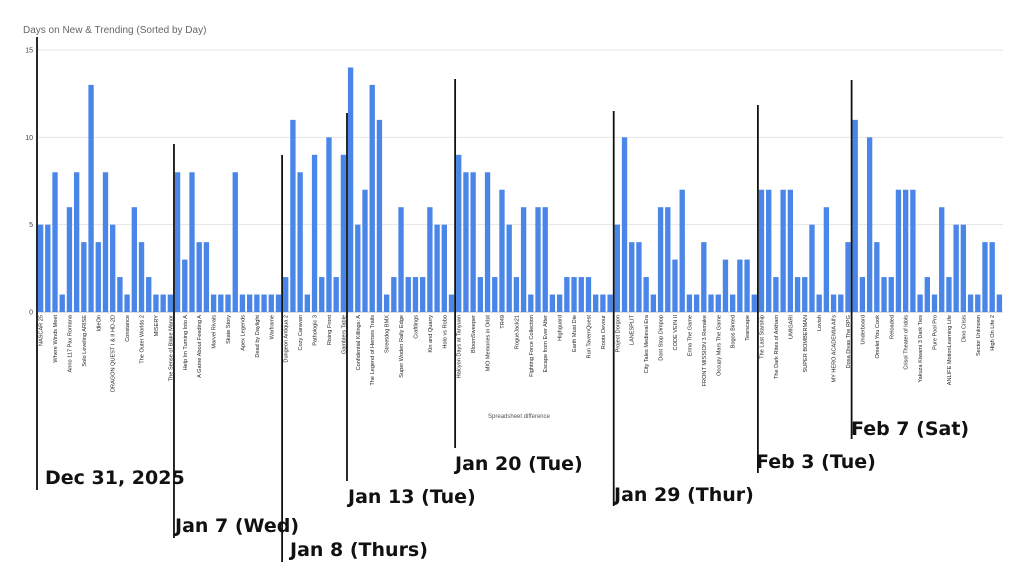 The height and width of the screenshot is (576, 1024). Describe the element at coordinates (835, 349) in the screenshot. I see `x-tick-label: MY HERO ACADEMIA All's` at that location.